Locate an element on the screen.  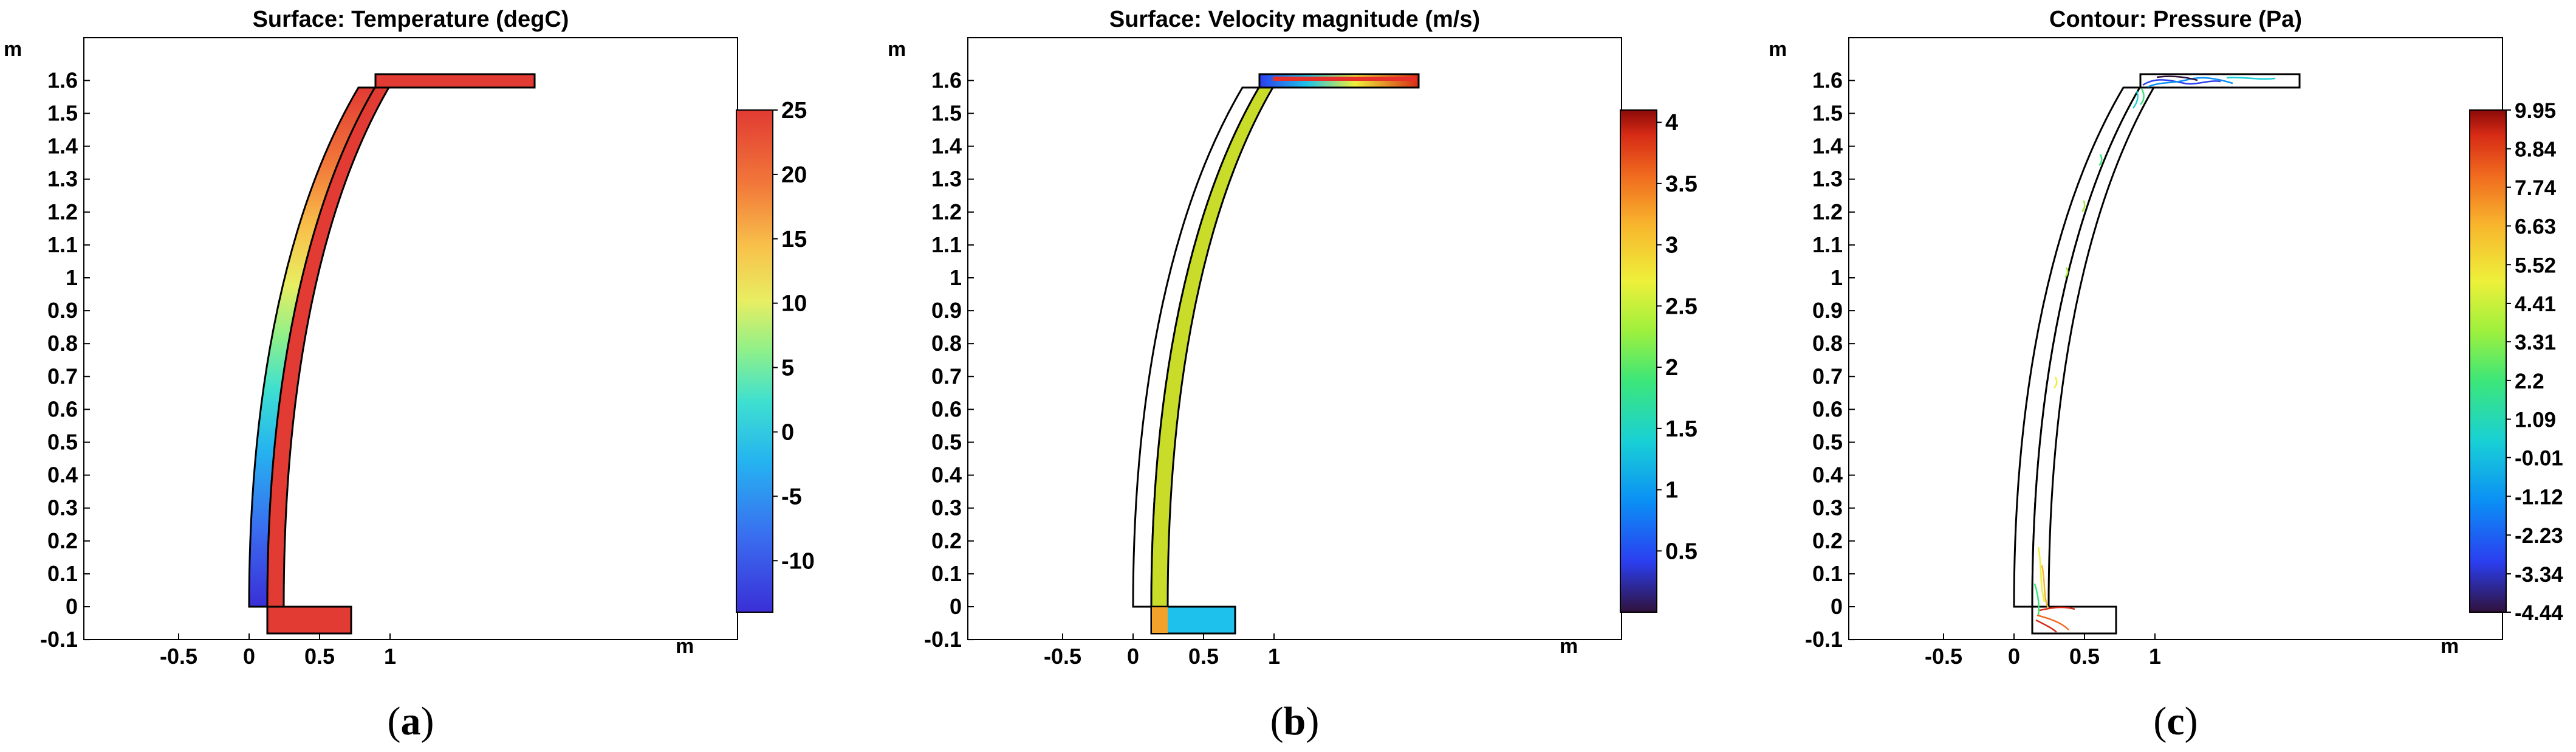
bottom-inlet-corner is located at coordinates (1160, 620).